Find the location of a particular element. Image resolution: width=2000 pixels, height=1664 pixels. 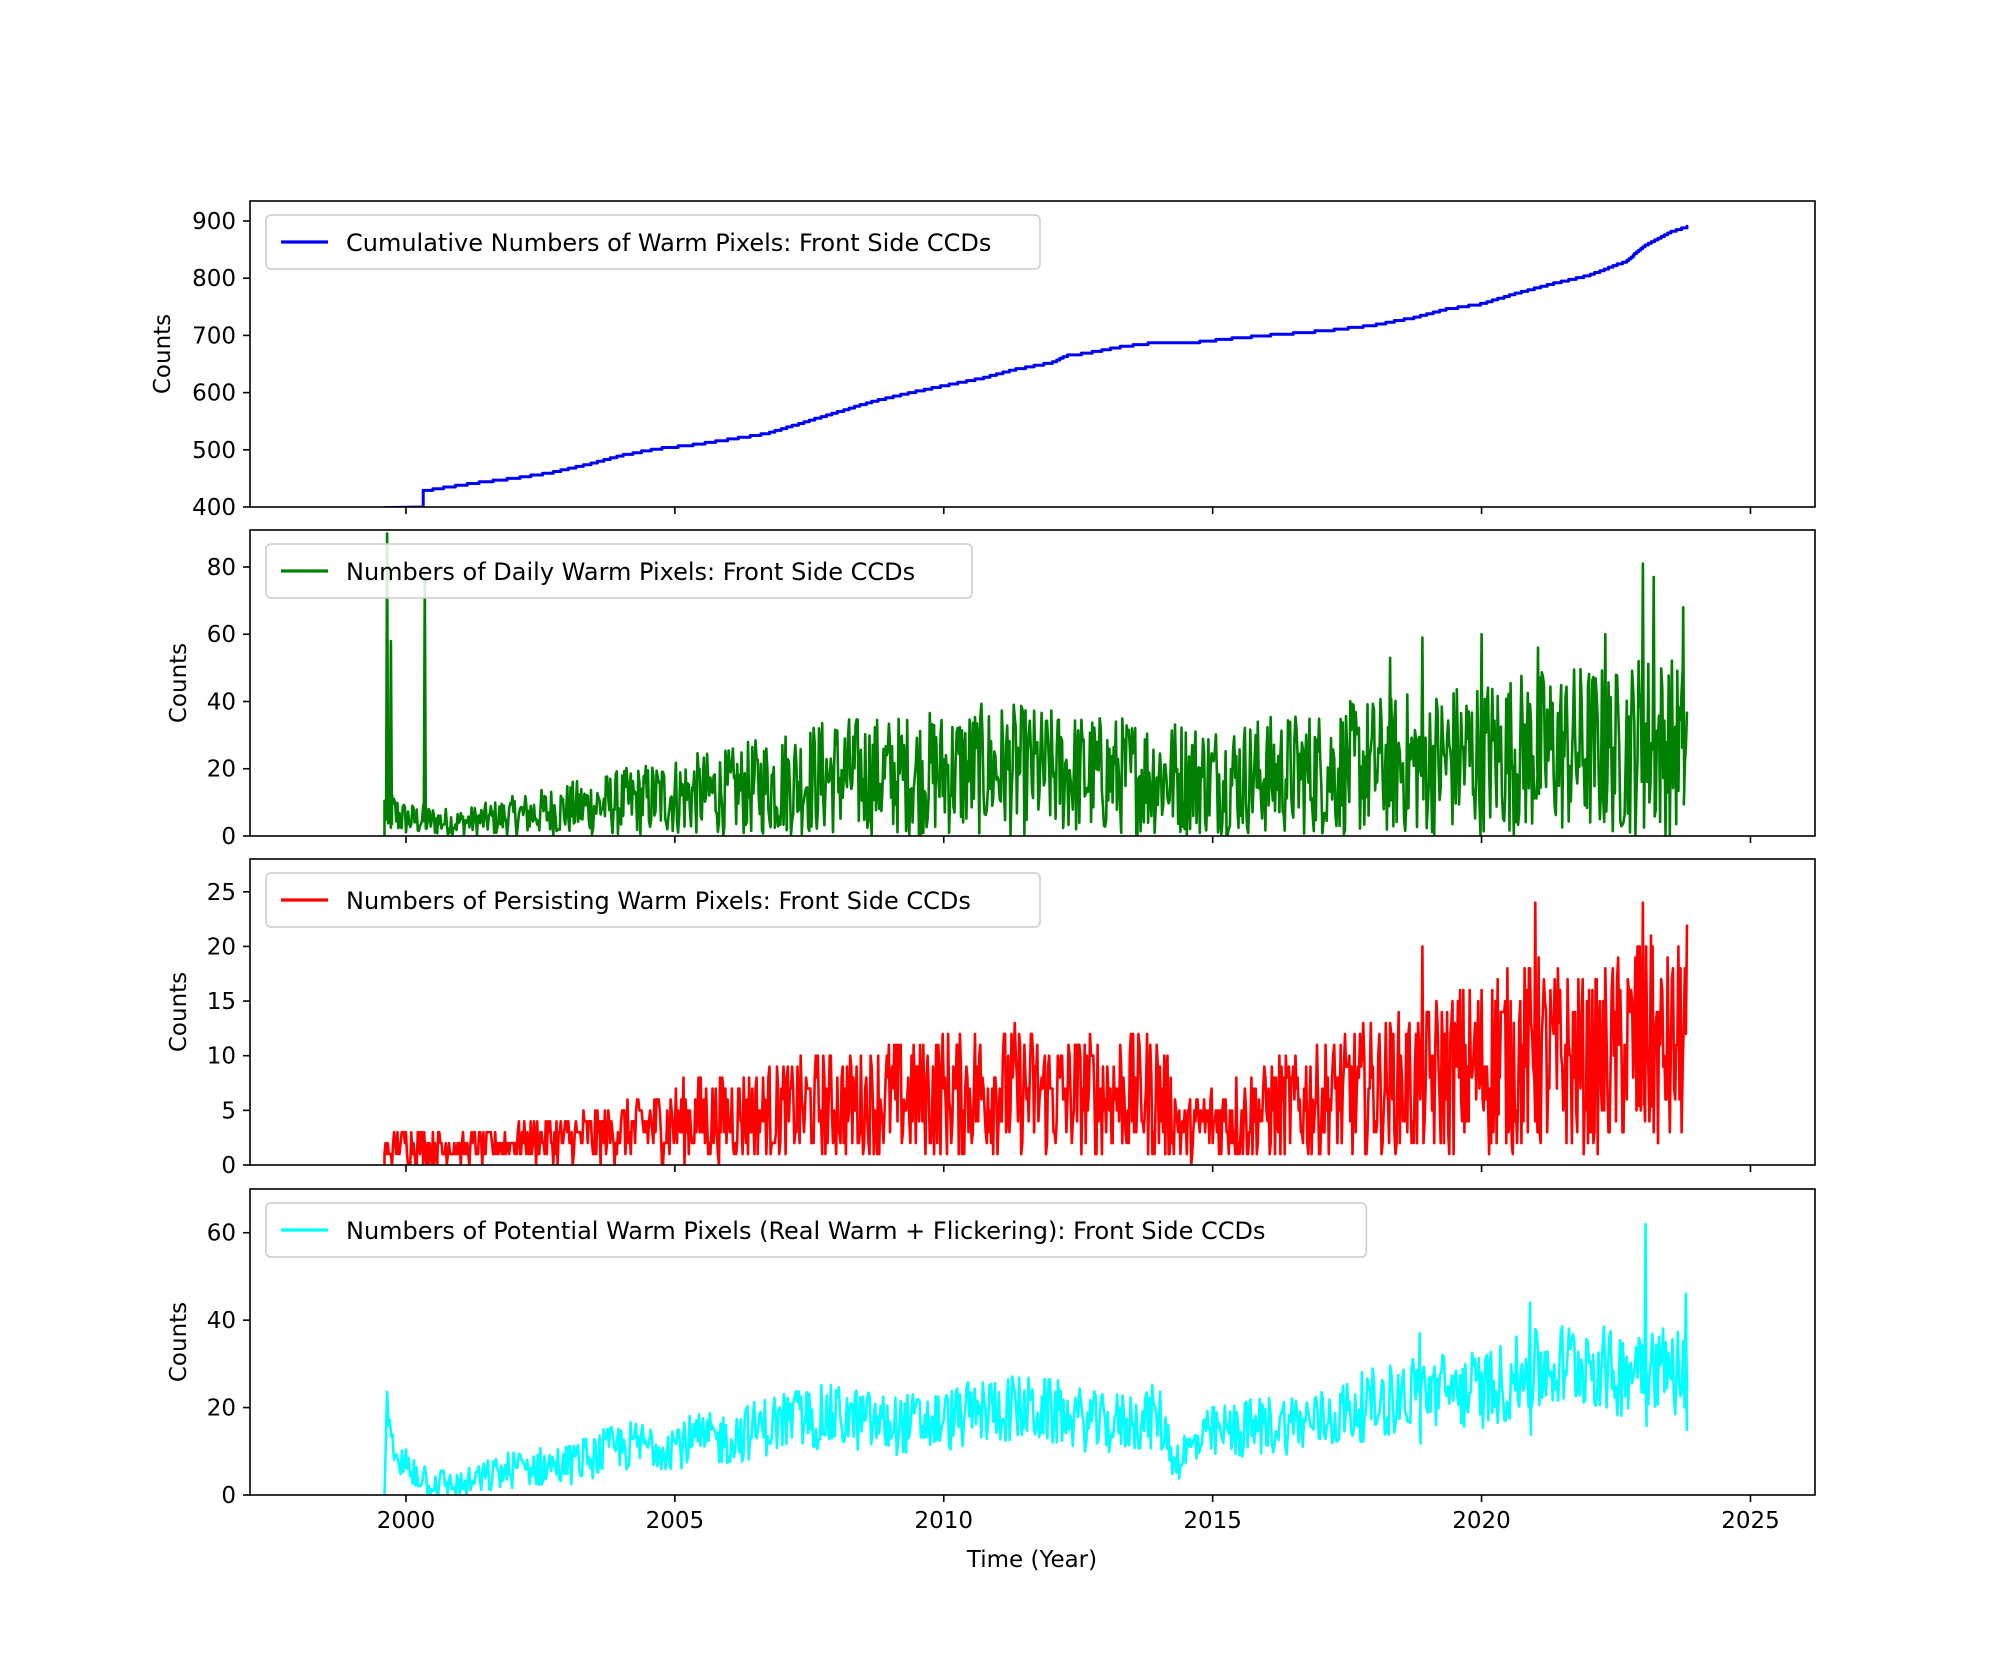

y-tick-label: 15 is located at coordinates (221, 1002).